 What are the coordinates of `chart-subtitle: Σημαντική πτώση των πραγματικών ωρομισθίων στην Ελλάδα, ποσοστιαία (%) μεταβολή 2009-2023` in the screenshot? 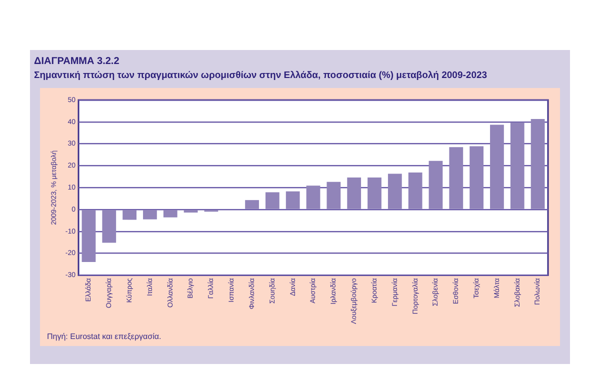 It's located at (261, 75).